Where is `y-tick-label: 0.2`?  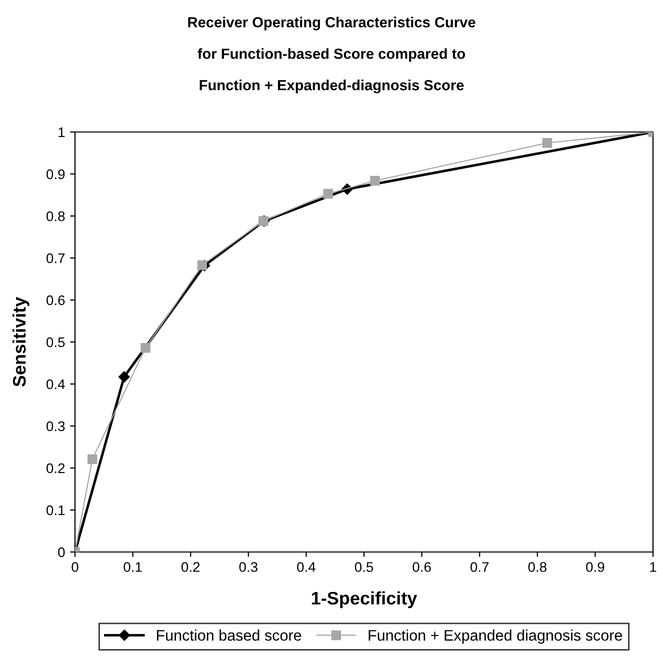 y-tick-label: 0.2 is located at coordinates (55, 468).